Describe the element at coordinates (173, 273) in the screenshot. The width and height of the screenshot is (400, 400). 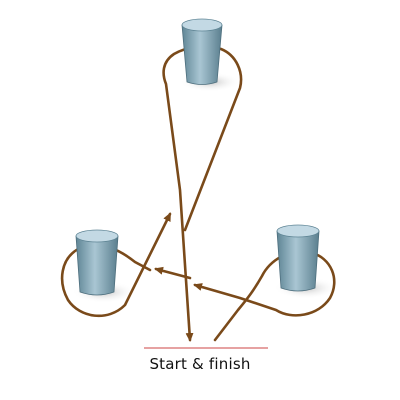
I see `cross-arrow-path` at that location.